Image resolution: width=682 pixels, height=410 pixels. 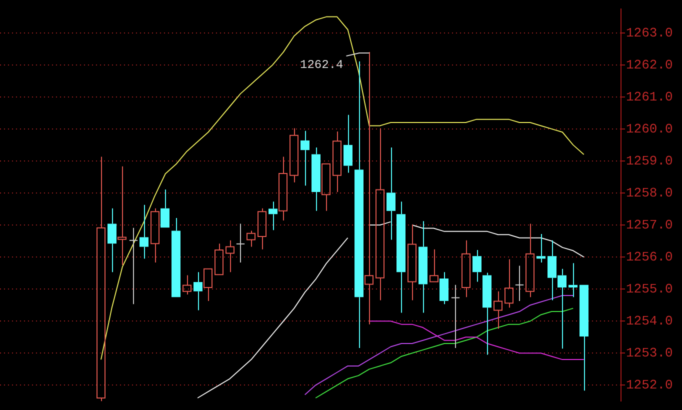 What do you see at coordinates (649, 353) in the screenshot?
I see `y-tick-label: 1253.0` at bounding box center [649, 353].